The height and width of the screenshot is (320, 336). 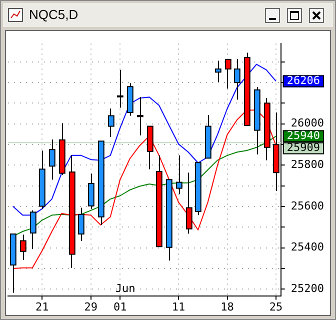 What do you see at coordinates (303, 81) in the screenshot?
I see `data-label: 26206` at bounding box center [303, 81].